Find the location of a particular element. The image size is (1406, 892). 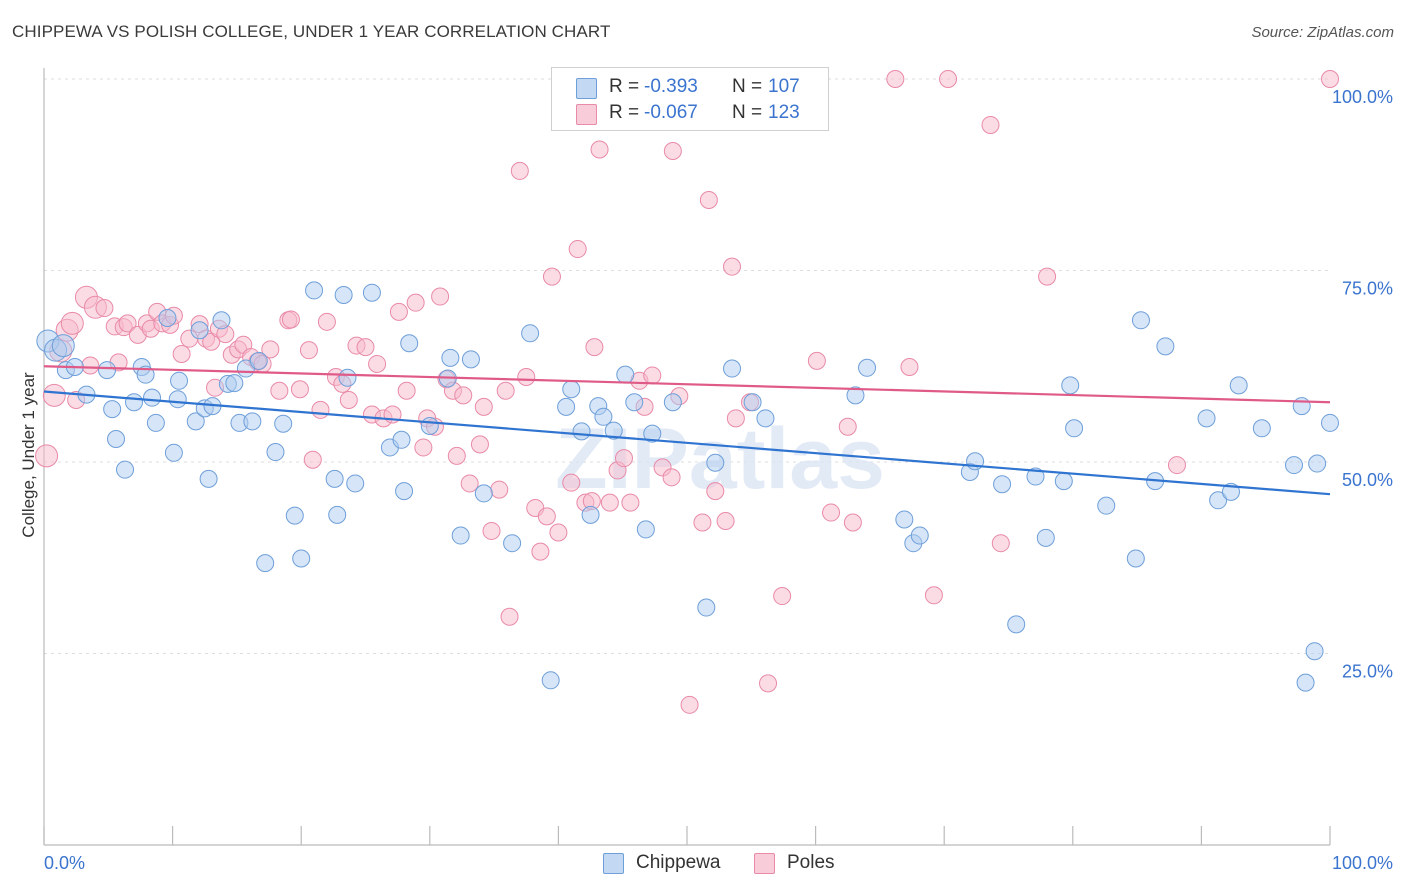

n-value: 107 is located at coordinates (784, 86).